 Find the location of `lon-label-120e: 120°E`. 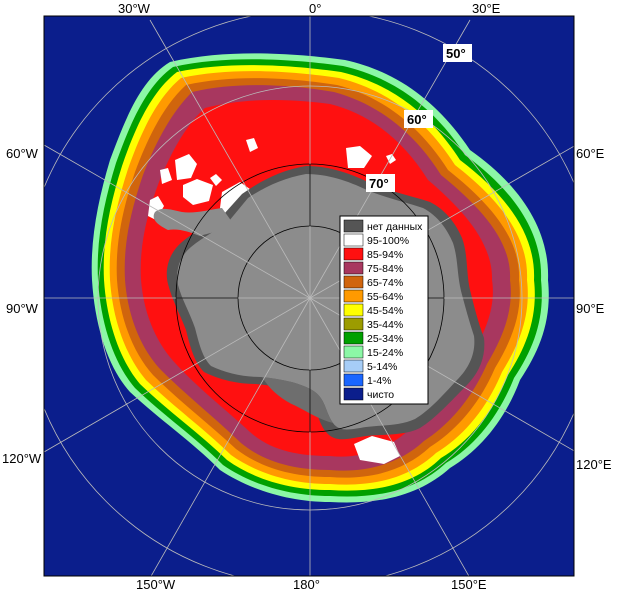

lon-label-120e: 120°E is located at coordinates (594, 464).